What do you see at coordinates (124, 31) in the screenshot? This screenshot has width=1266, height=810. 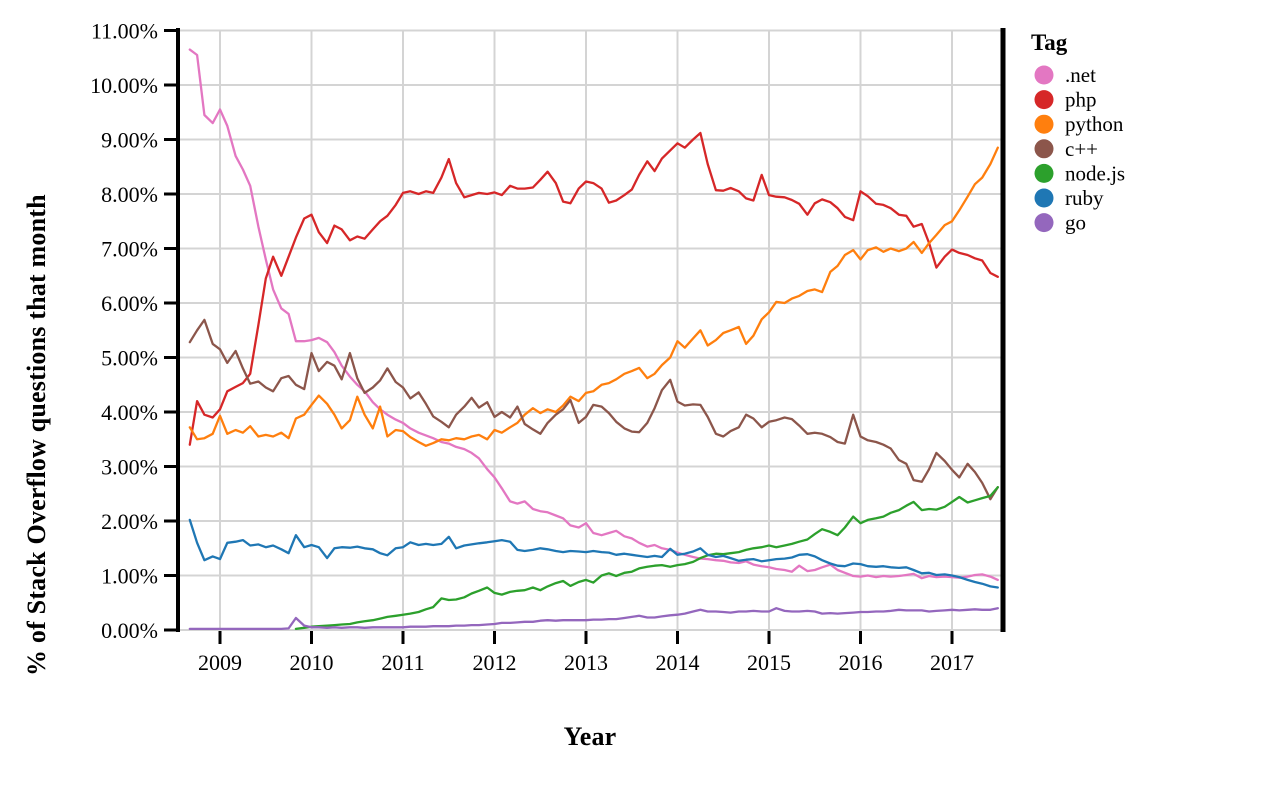 I see `y-tick-label: 11.00%` at bounding box center [124, 31].